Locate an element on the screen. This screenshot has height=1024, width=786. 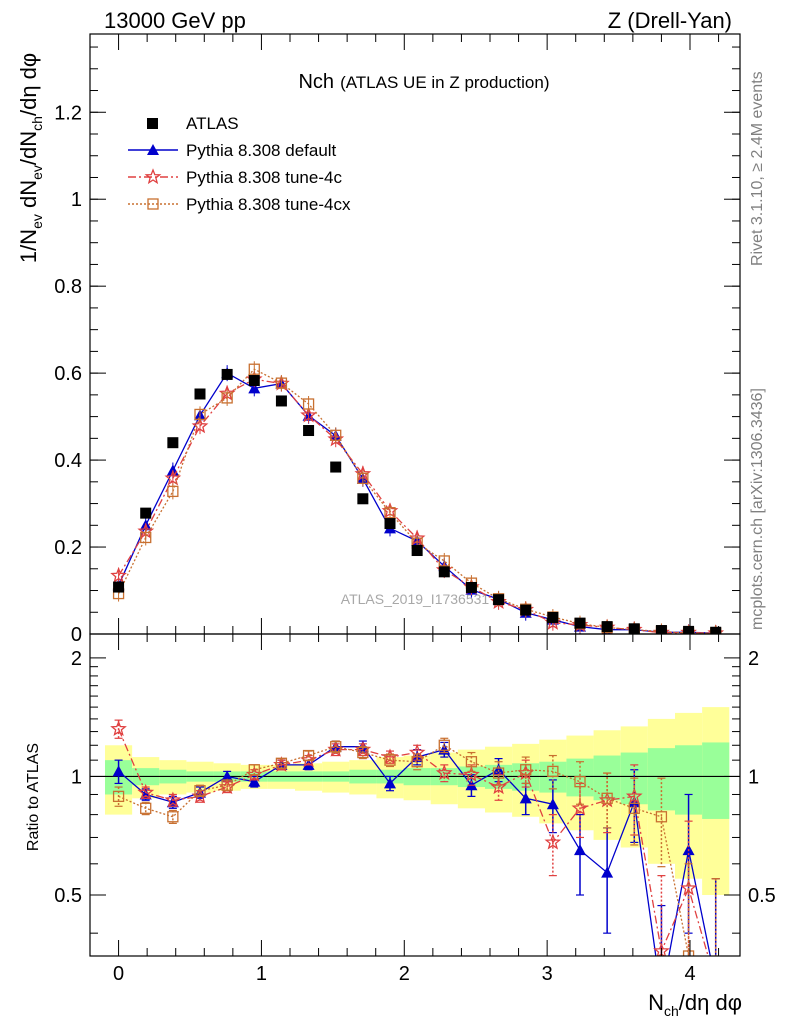
legend-tune4cx-marker is located at coordinates (153, 204).